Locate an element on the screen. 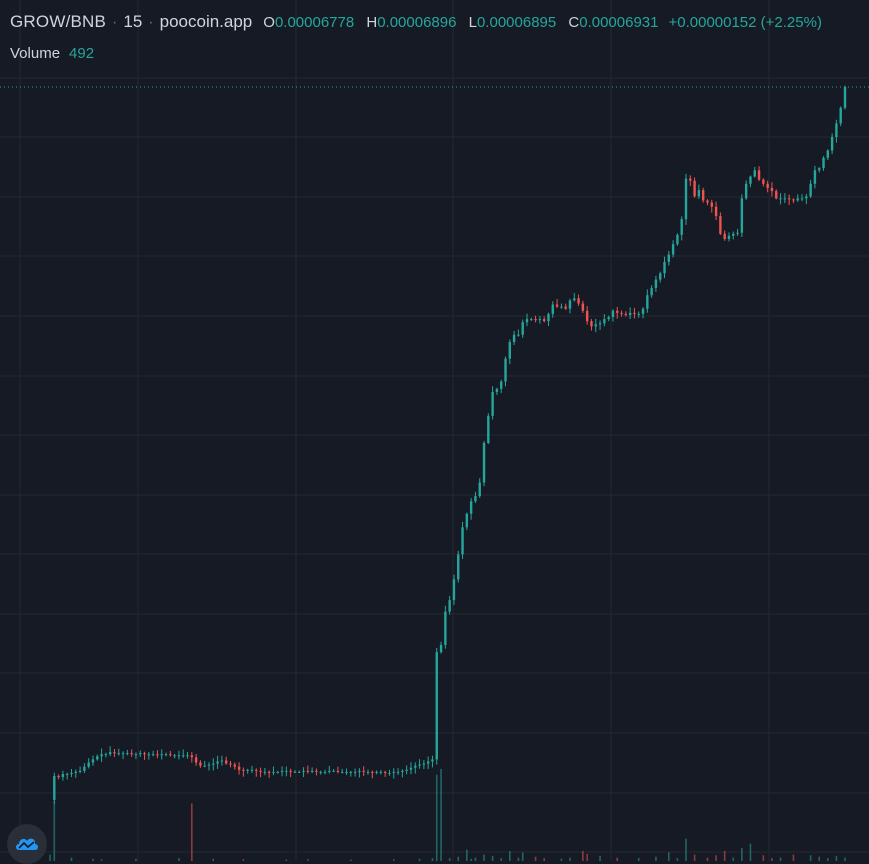  tradingview-cloud-icon is located at coordinates (27, 844).